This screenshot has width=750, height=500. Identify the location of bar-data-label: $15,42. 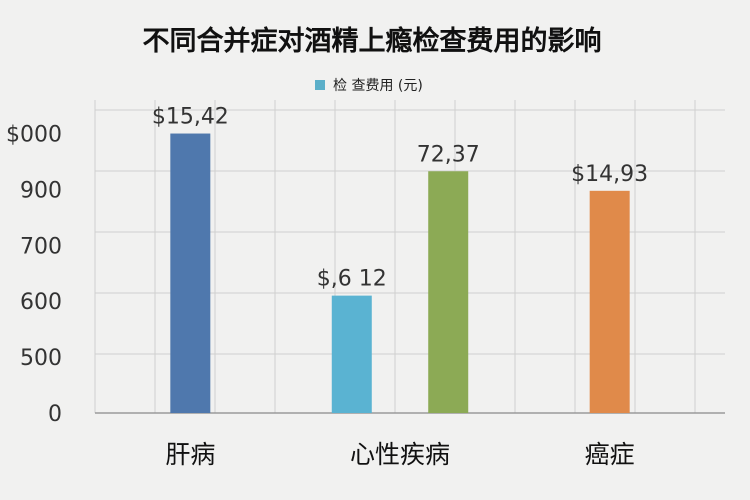
(190, 117).